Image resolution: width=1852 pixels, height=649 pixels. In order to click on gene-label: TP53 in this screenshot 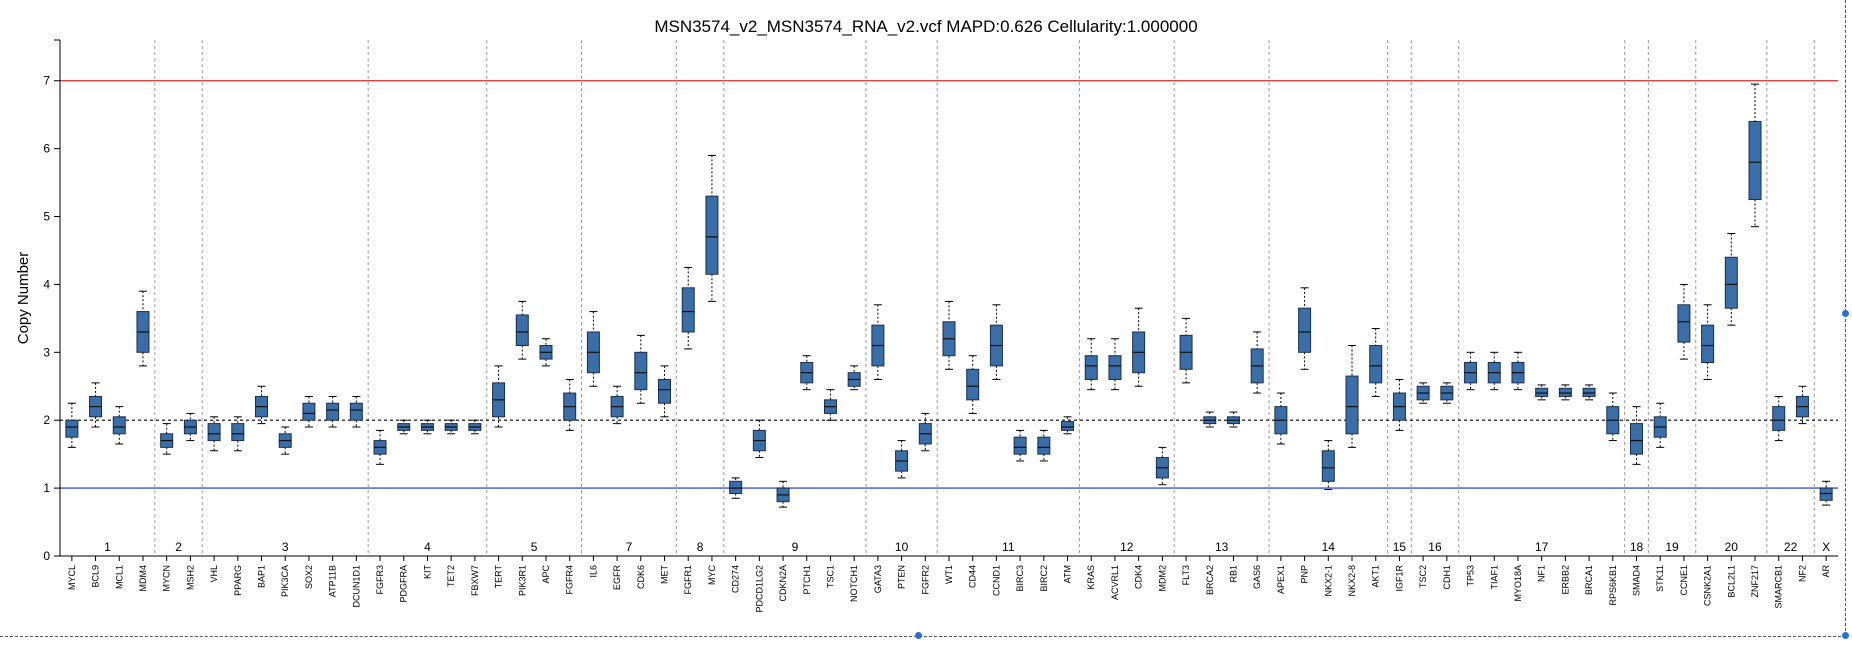, I will do `click(1471, 576)`.